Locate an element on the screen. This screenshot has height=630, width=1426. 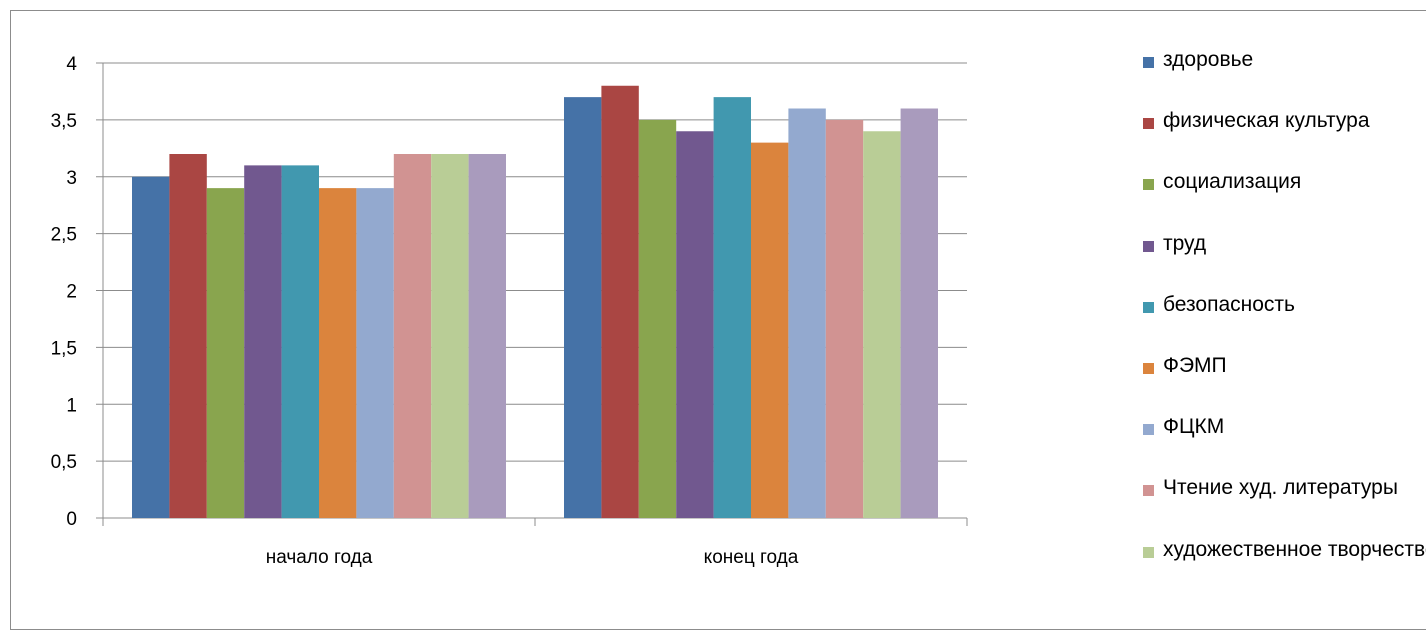
legend-item: социализация is located at coordinates (1284, 199).